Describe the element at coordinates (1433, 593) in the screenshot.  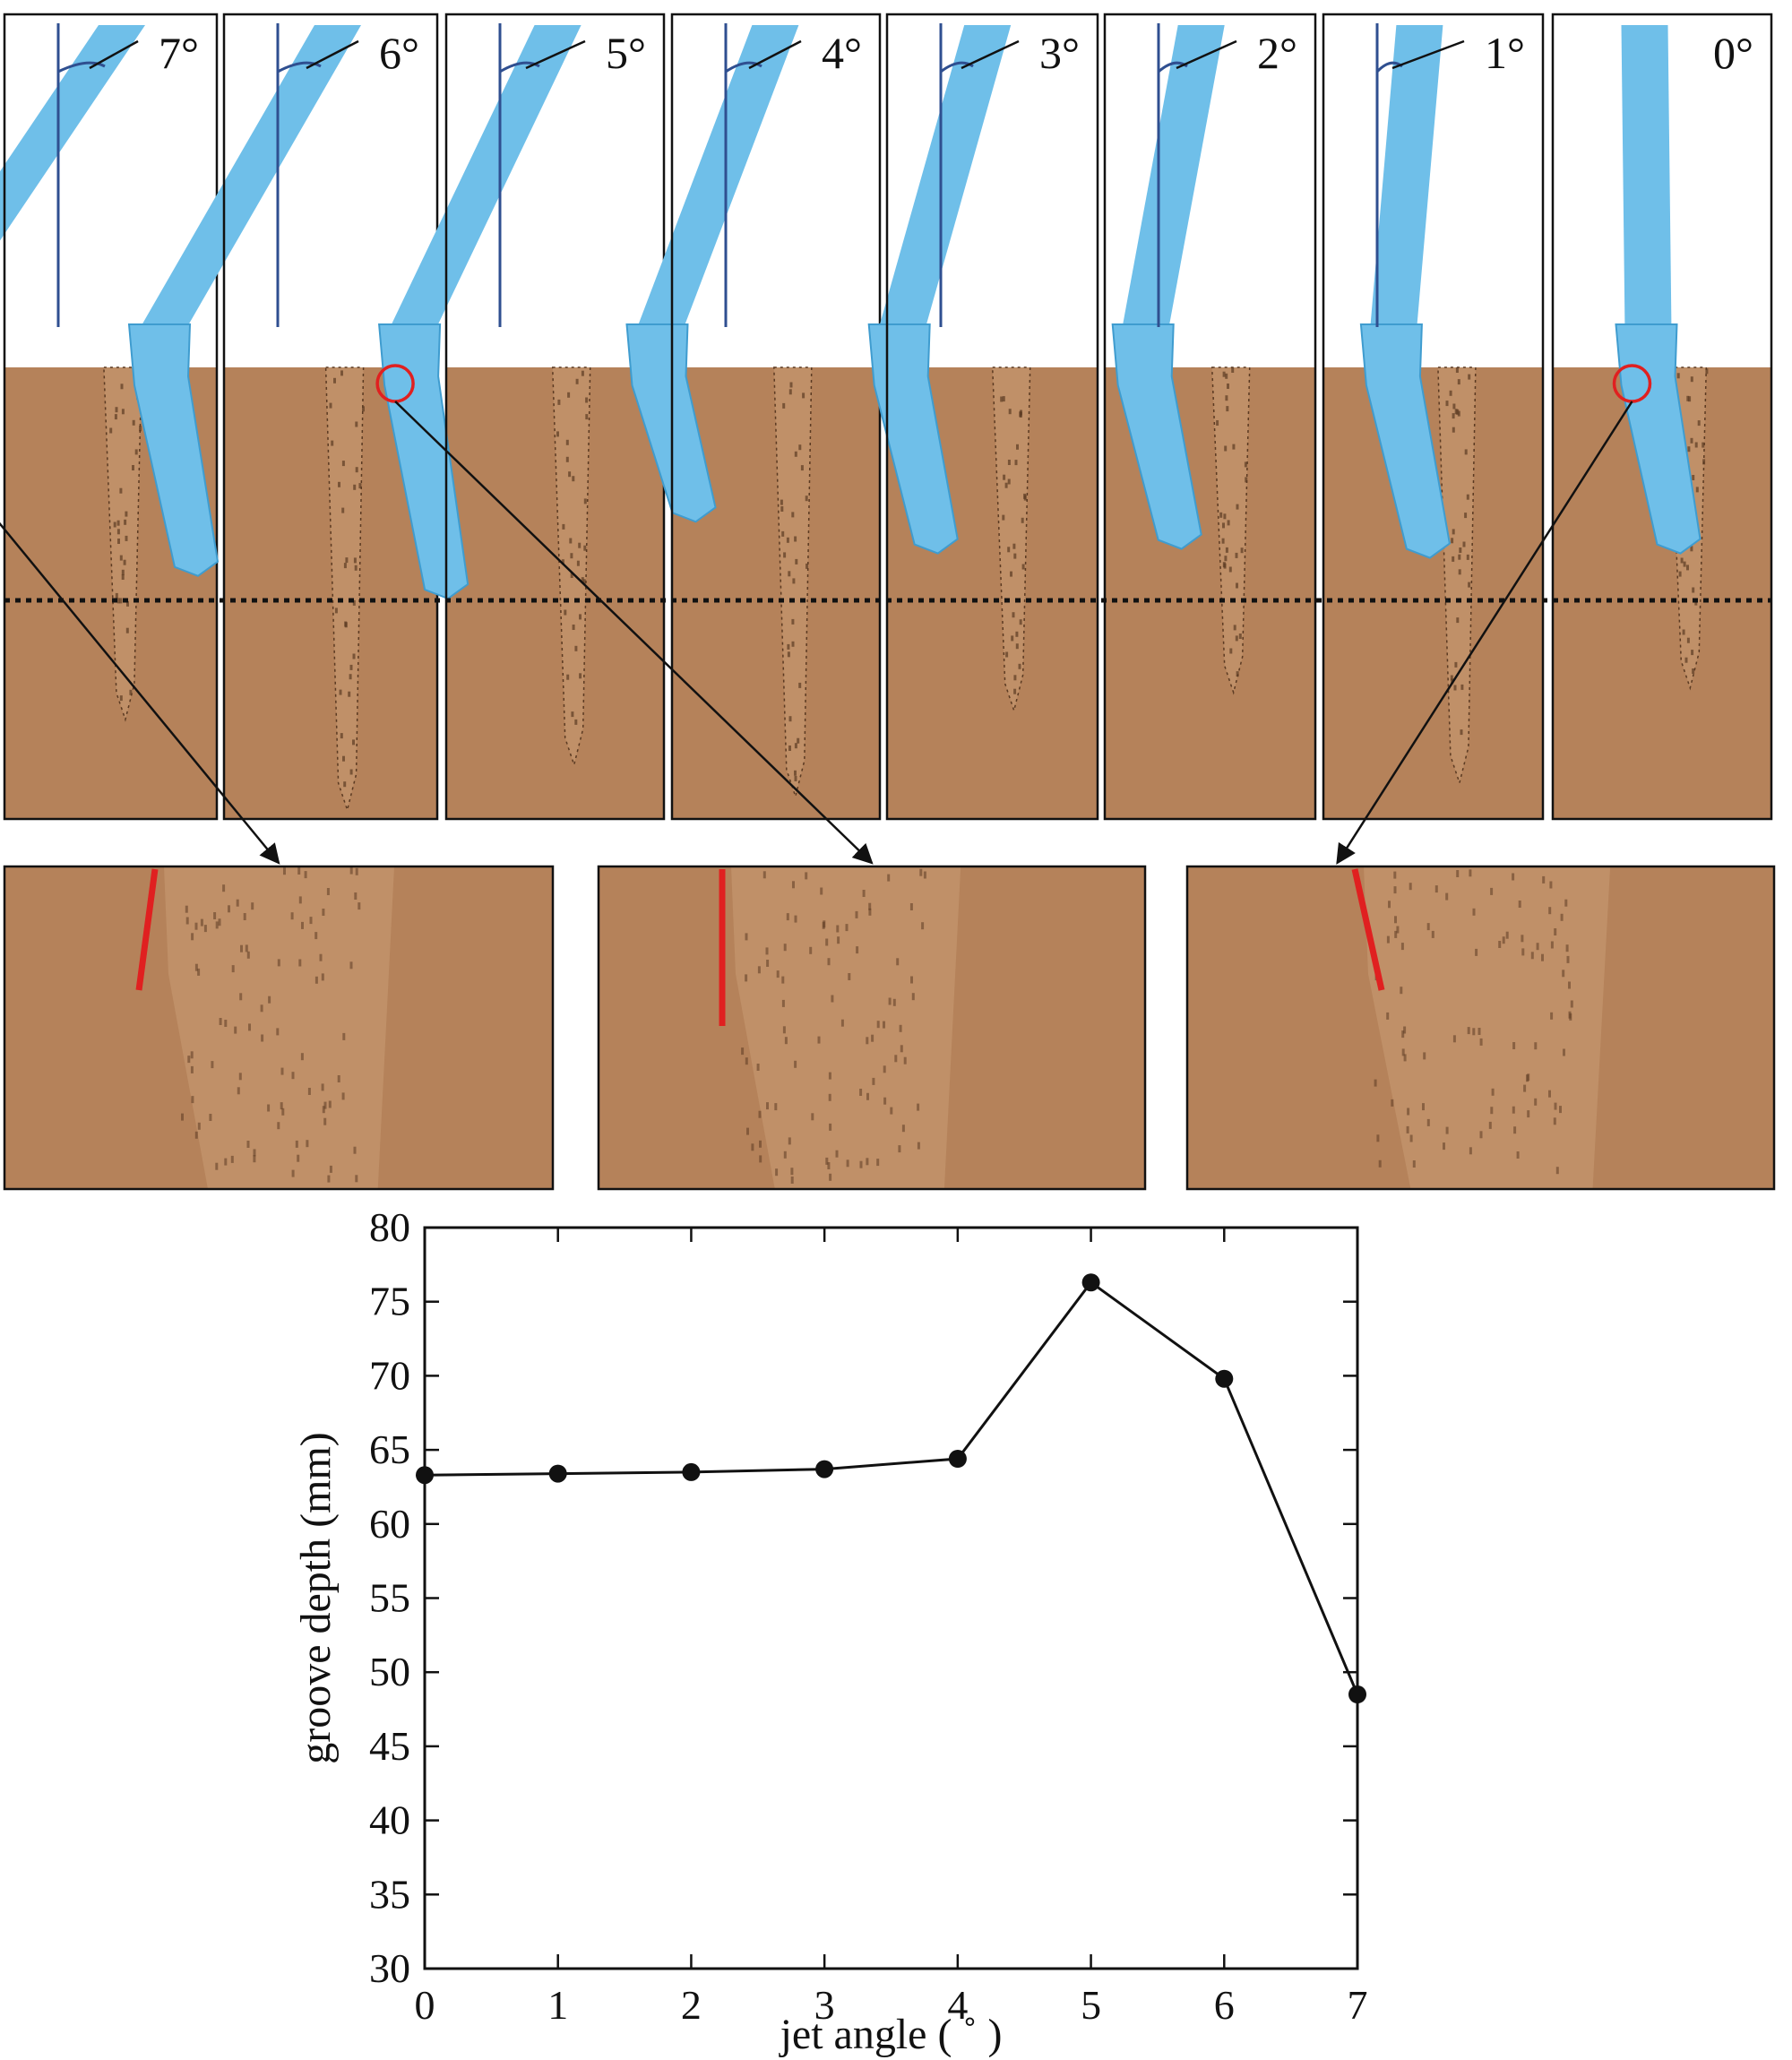
I see `soil-region` at that location.